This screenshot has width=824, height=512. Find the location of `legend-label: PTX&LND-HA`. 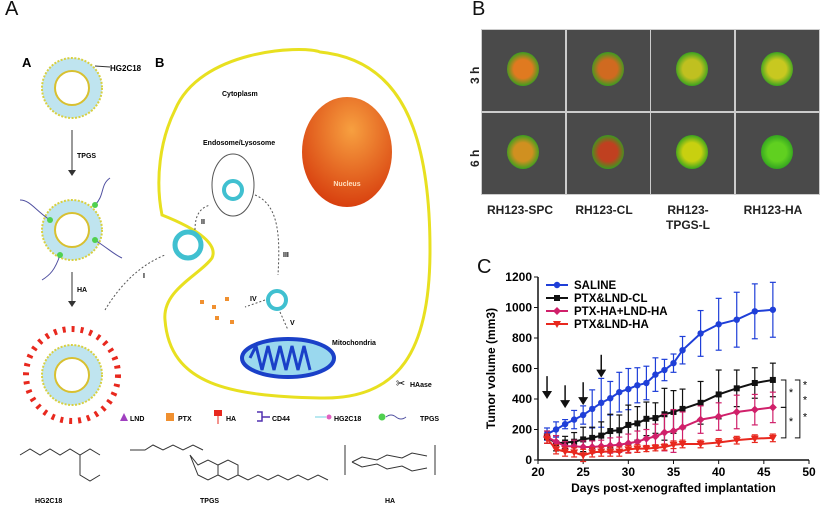

legend-label: PTX&LND-HA is located at coordinates (611, 325).